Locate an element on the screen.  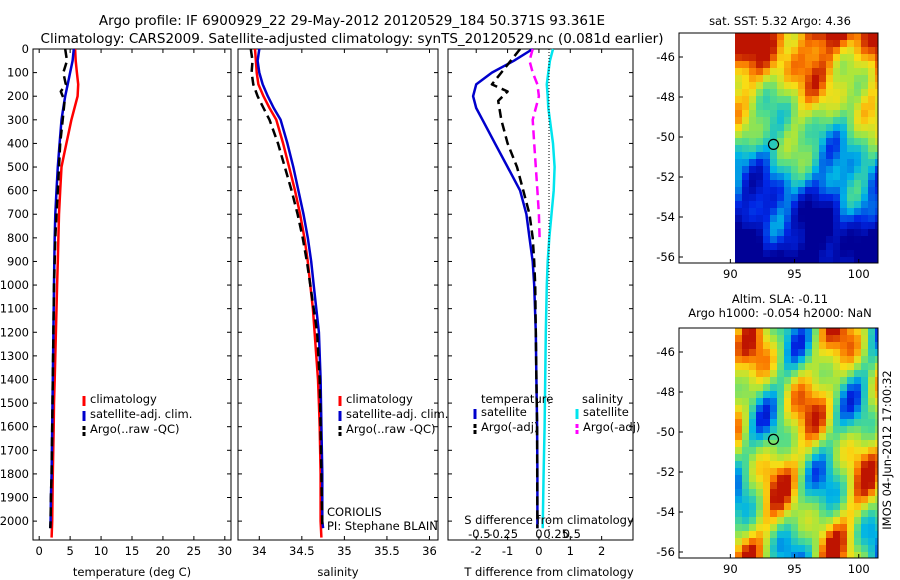
x-tick-label: 35.5 is located at coordinates (387, 551).